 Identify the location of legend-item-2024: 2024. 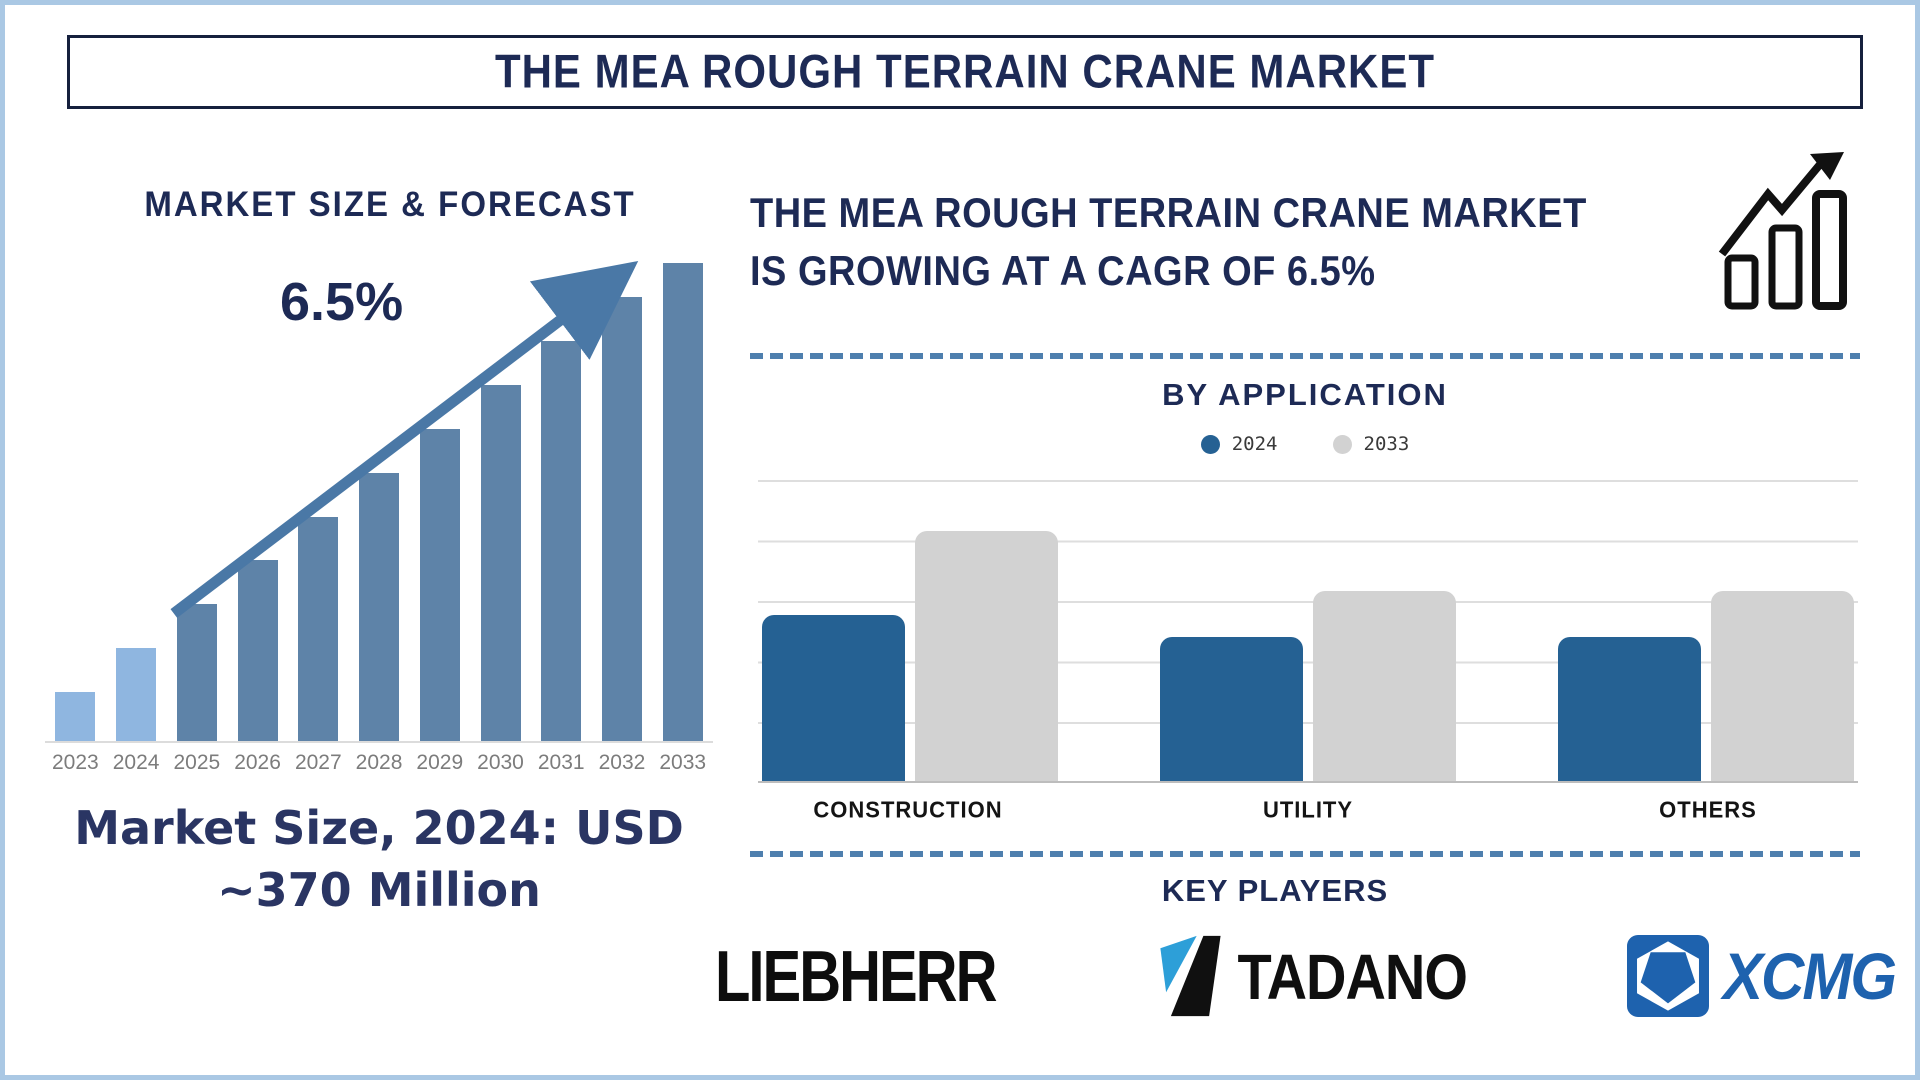
(1239, 444).